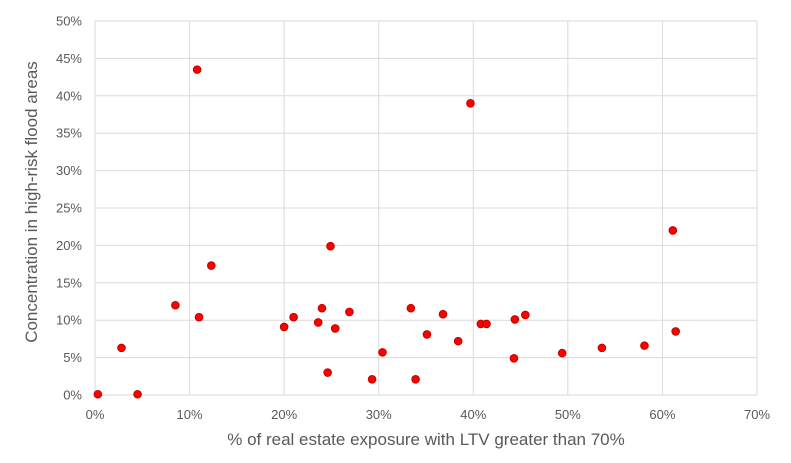 The image size is (791, 463). What do you see at coordinates (72, 395) in the screenshot?
I see `y-tick-label: 0%` at bounding box center [72, 395].